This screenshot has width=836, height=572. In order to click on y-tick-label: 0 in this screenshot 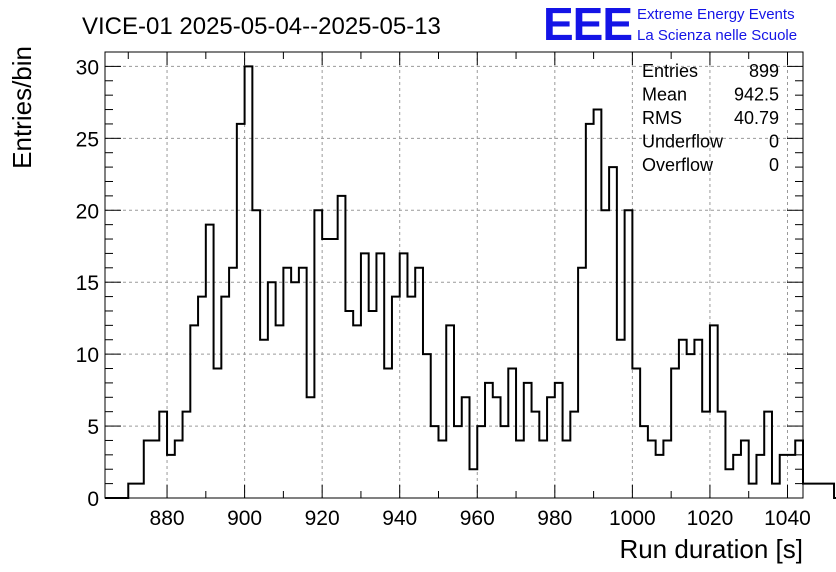, I will do `click(93, 499)`.